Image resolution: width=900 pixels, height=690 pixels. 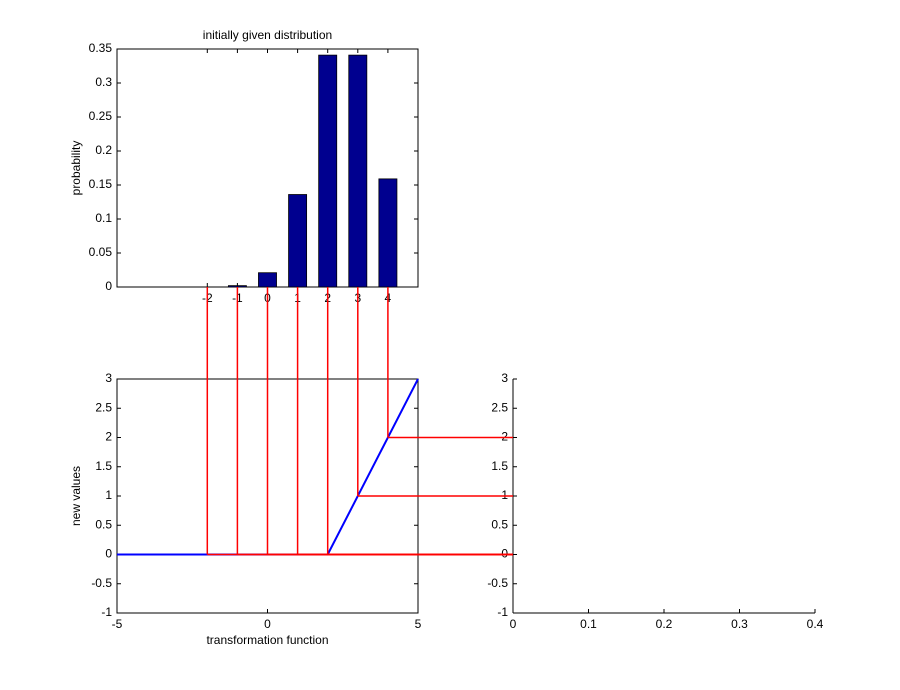 What do you see at coordinates (588, 624) in the screenshot?
I see `x-tick-label: 0.1` at bounding box center [588, 624].